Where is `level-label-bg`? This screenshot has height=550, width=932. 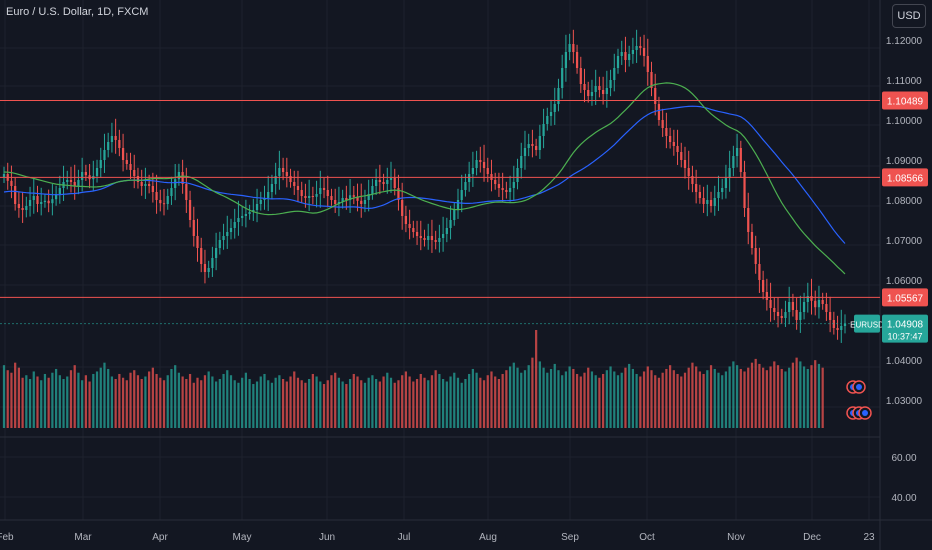 level-label-bg is located at coordinates (905, 177).